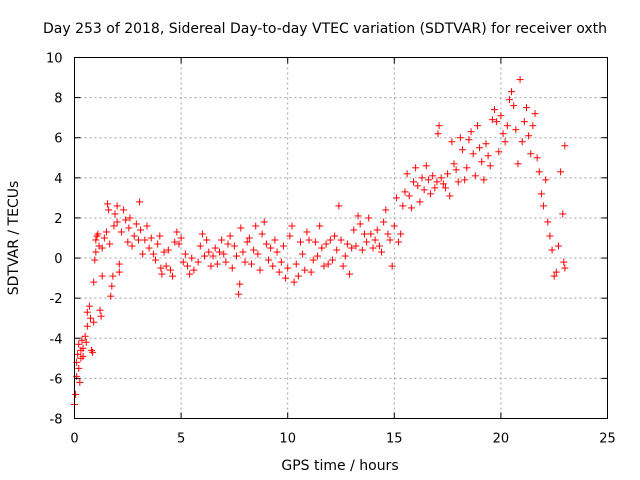 The image size is (640, 480). I want to click on y-tick-label: 2, so click(58, 219).